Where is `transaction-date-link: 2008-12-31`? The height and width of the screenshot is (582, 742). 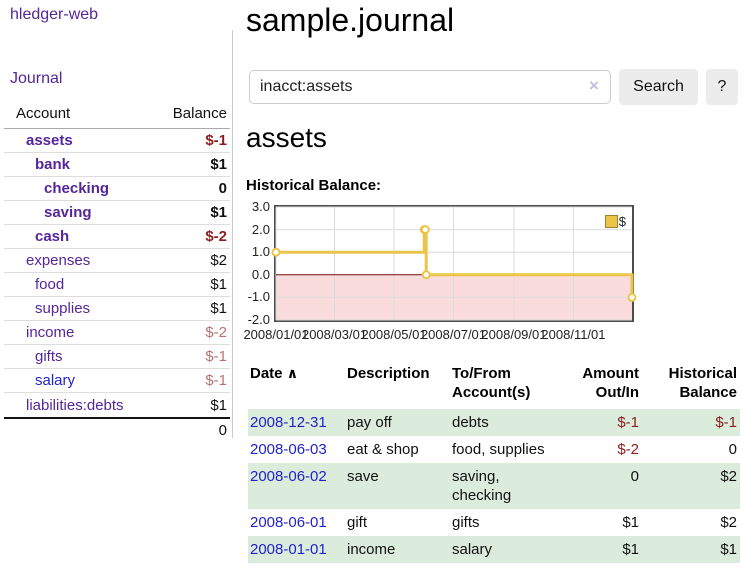
transaction-date-link: 2008-12-31 is located at coordinates (288, 422).